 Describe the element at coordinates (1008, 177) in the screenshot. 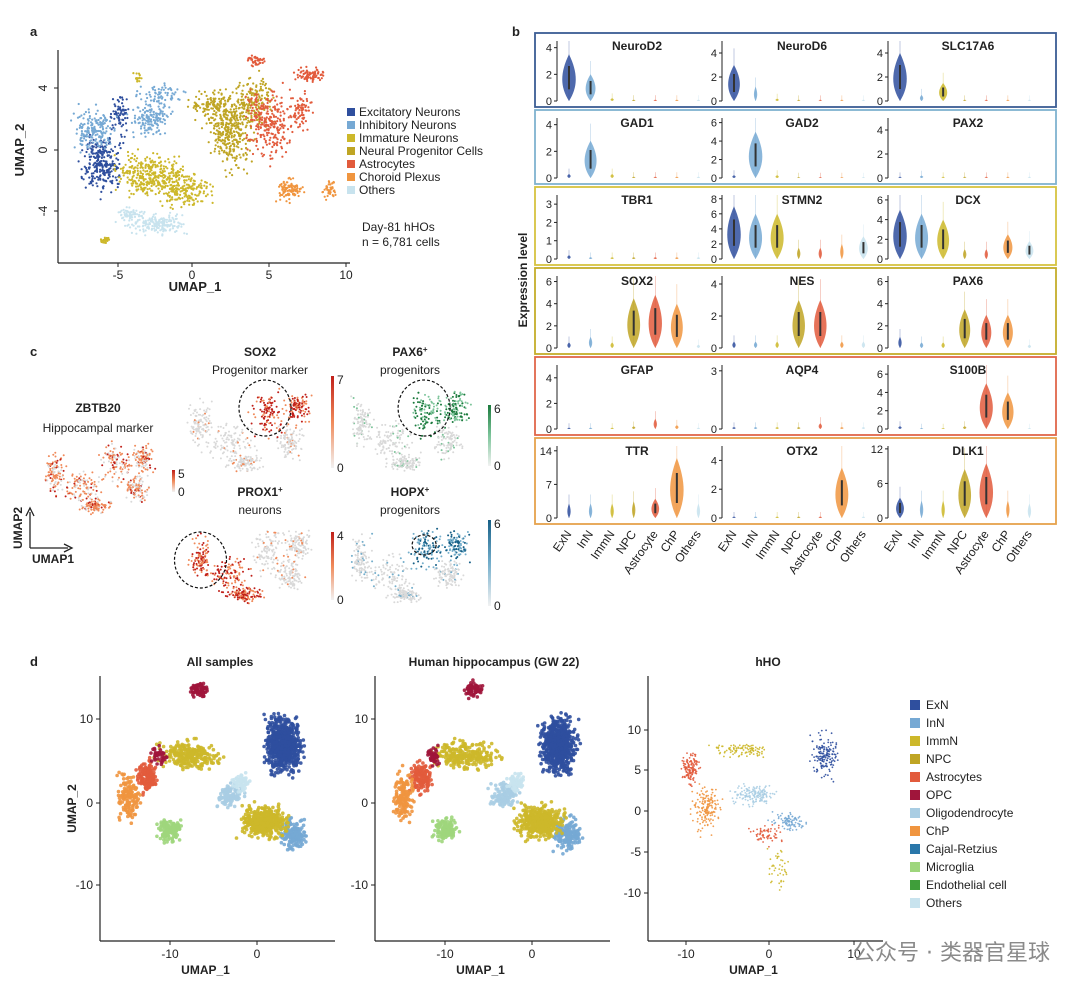

I see `violin-ChP` at that location.